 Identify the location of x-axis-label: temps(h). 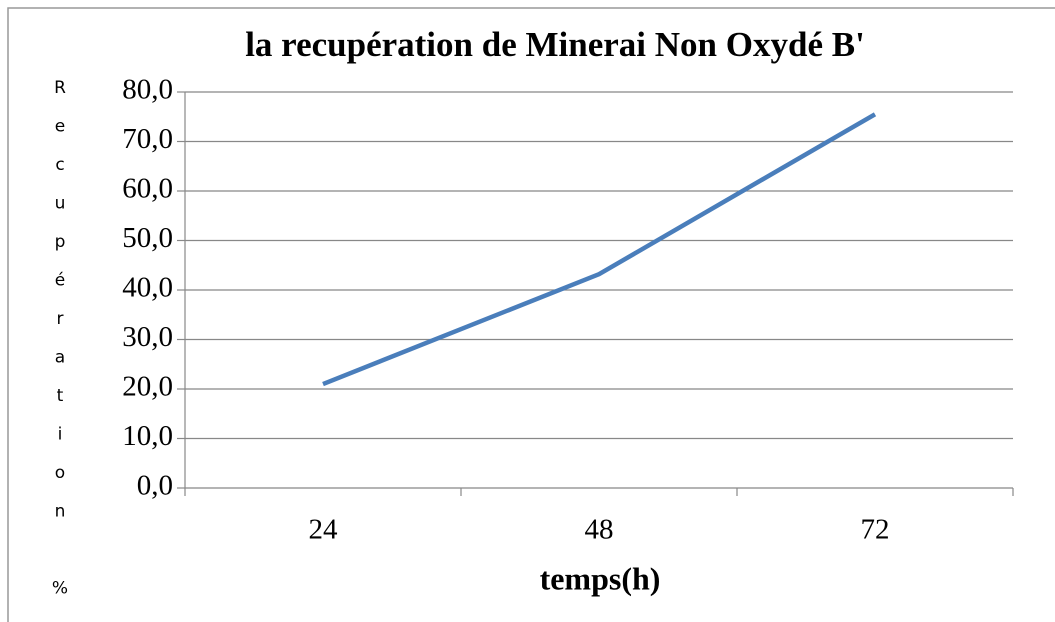
(600, 578).